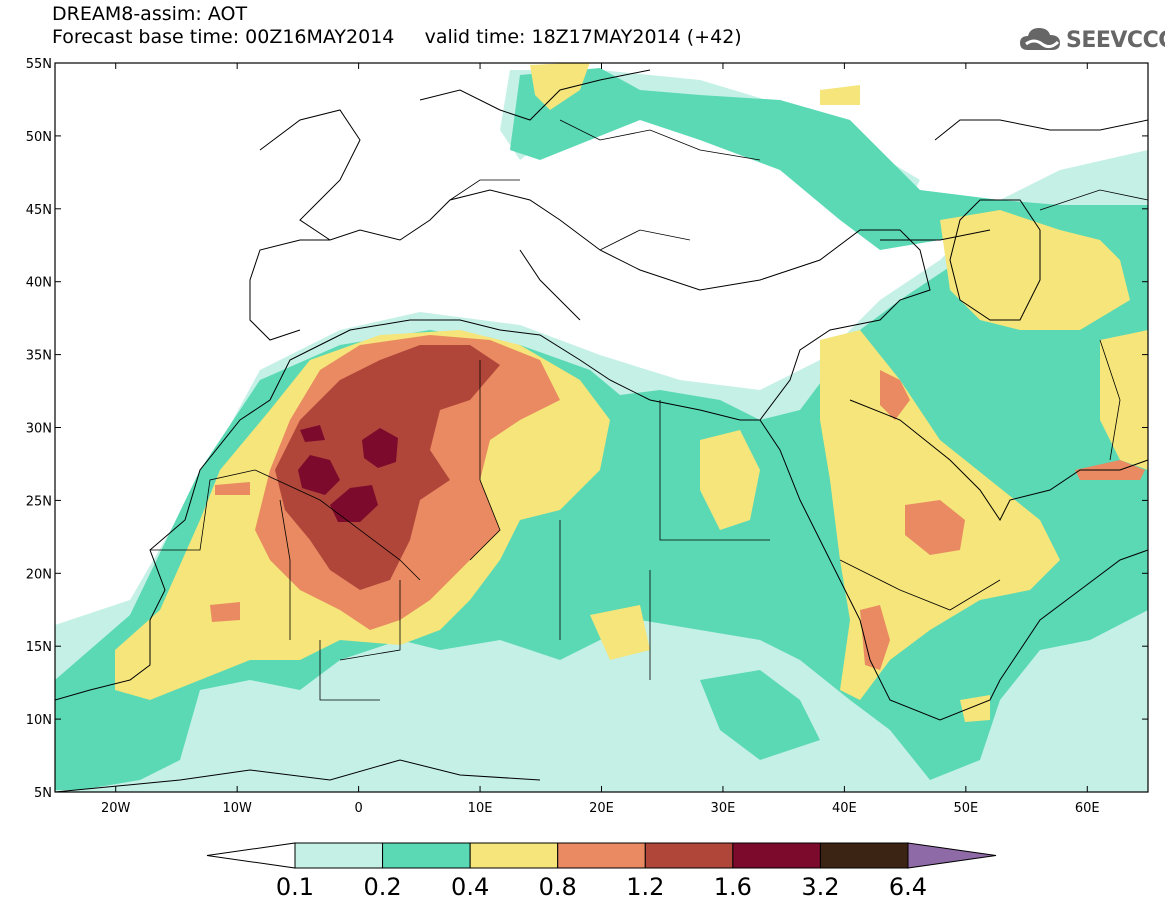 Image resolution: width=1165 pixels, height=905 pixels. What do you see at coordinates (116, 808) in the screenshot?
I see `lon-tick-label: 20W` at bounding box center [116, 808].